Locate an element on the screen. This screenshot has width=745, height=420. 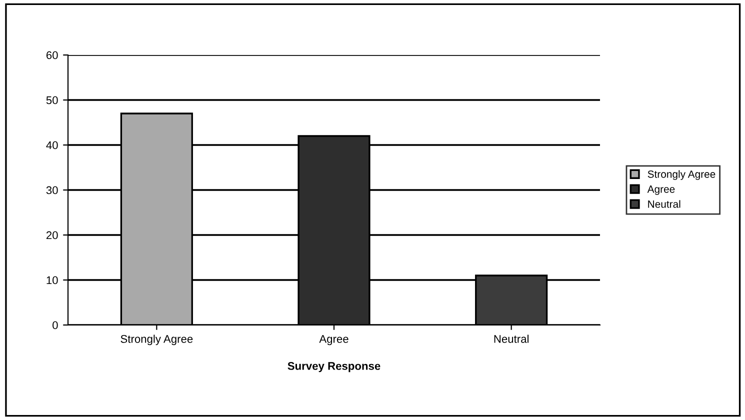
legend-label: Neutral is located at coordinates (664, 204).